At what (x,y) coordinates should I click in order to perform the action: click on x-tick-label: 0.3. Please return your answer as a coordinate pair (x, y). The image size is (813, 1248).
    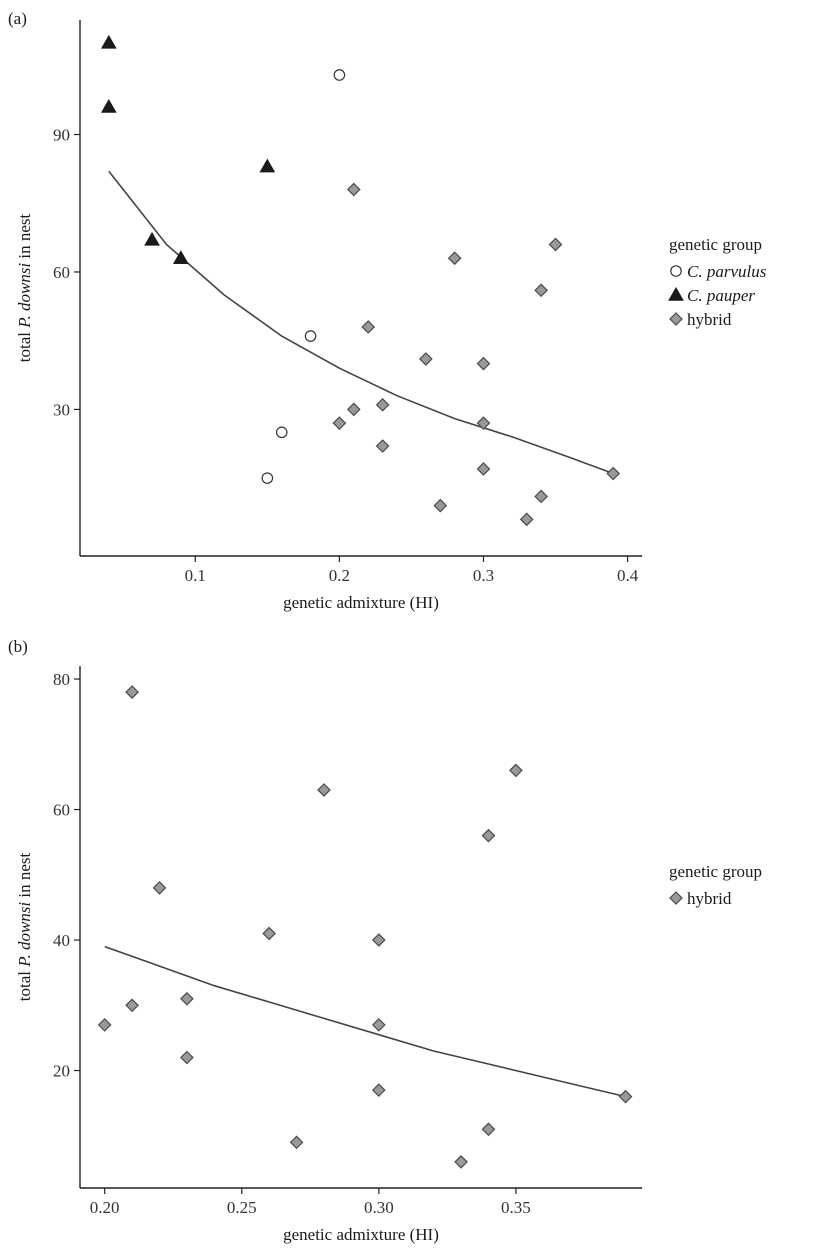
    Looking at the image, I should click on (483, 575).